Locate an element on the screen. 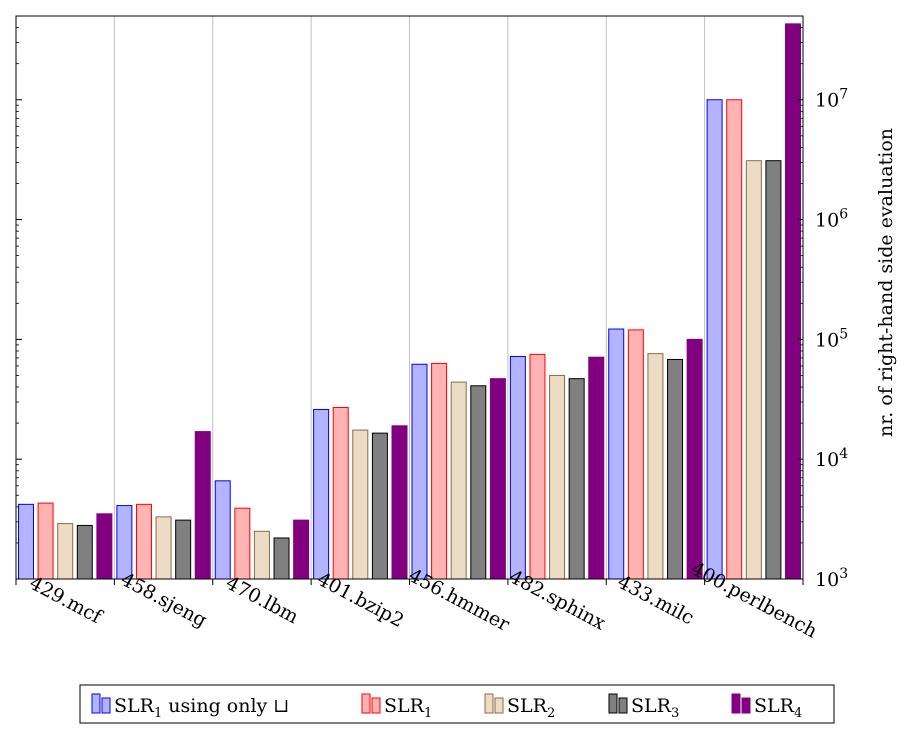 Image resolution: width=901 pixels, height=730 pixels. x-category-label: 433.milc is located at coordinates (656, 600).